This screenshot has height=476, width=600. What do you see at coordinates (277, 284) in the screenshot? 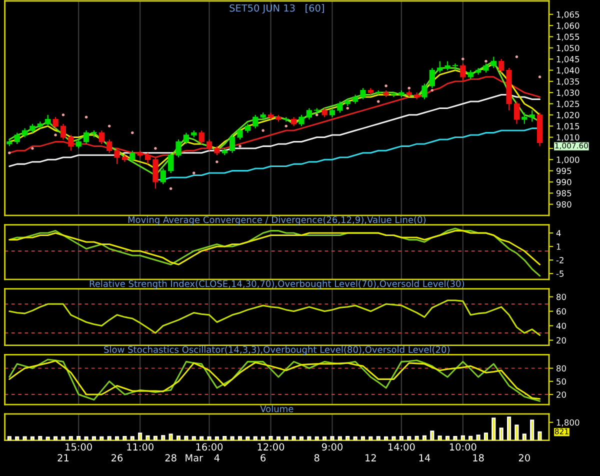
I see `chart-title: Relative Strength Index(CLOSE,14,30,70),Overbought Level(70),Oversold Level(30)` at bounding box center [277, 284].